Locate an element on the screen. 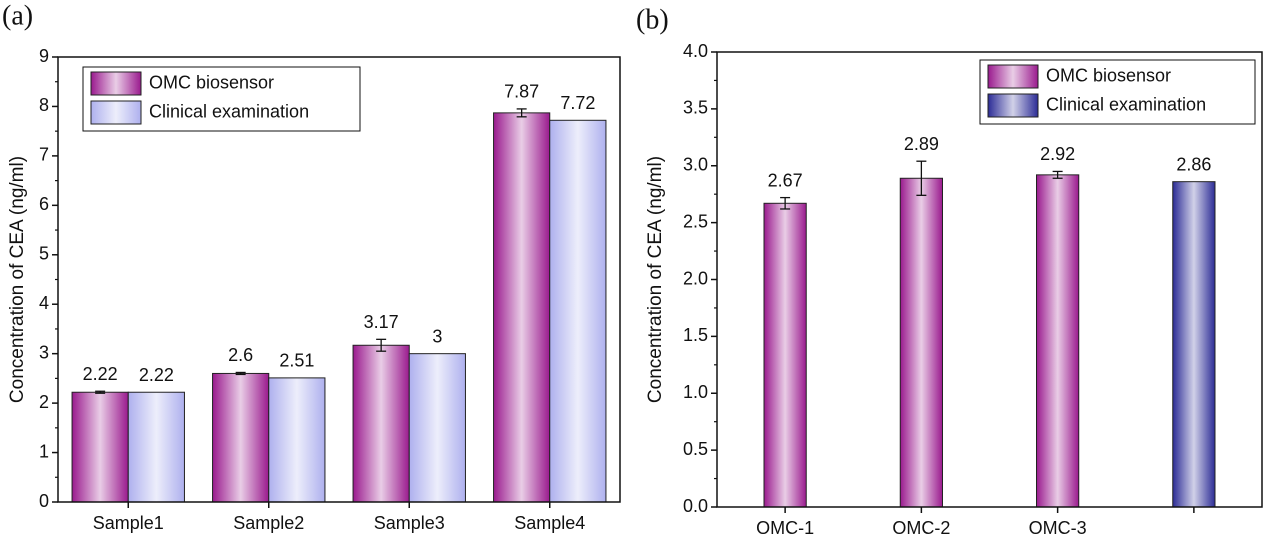 This screenshot has width=1269, height=537. x-tick-label: Sample2 is located at coordinates (268, 523).